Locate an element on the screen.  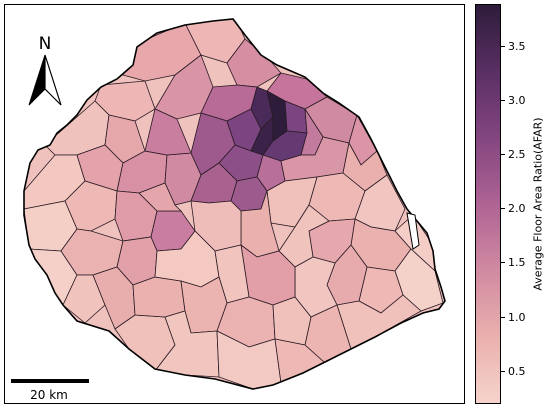
colorbar-tick-label: 3.5 is located at coordinates (517, 47).